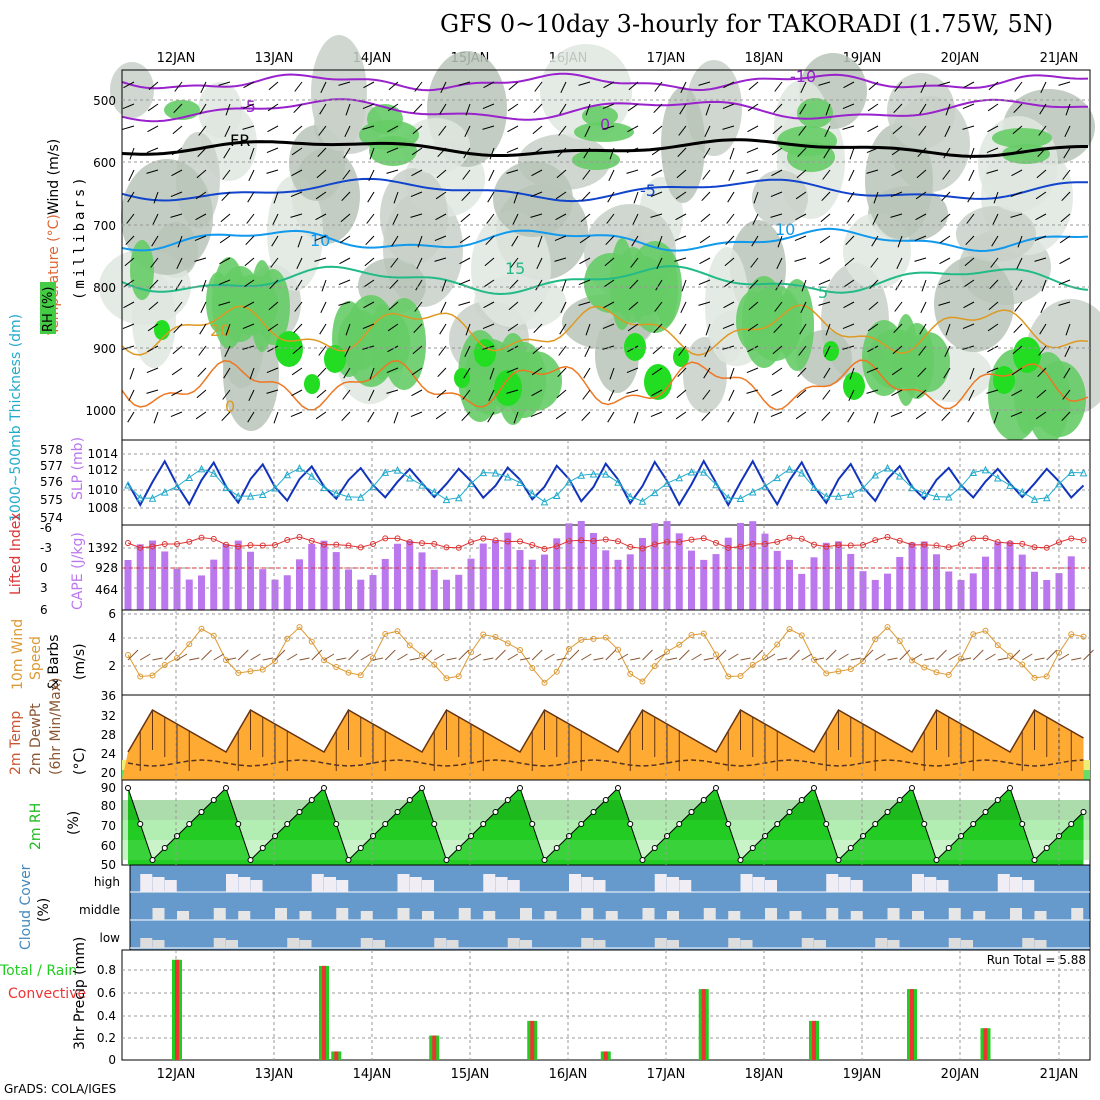  What do you see at coordinates (274, 1074) in the screenshot?
I see `date-bottom-label: 13JAN` at bounding box center [274, 1074].